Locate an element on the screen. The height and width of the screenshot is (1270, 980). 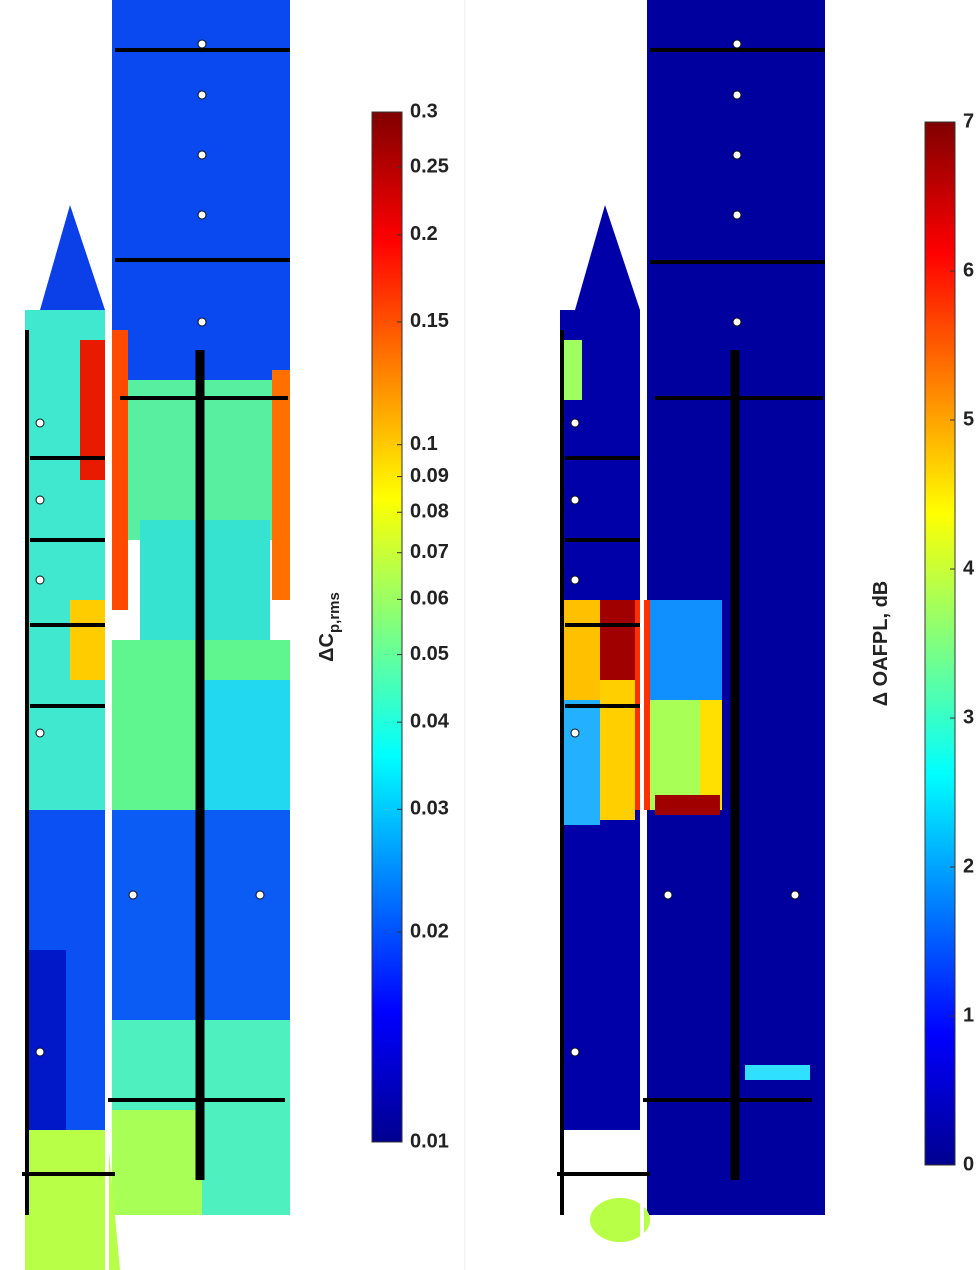
tick-label: 0.08 is located at coordinates (429, 512).